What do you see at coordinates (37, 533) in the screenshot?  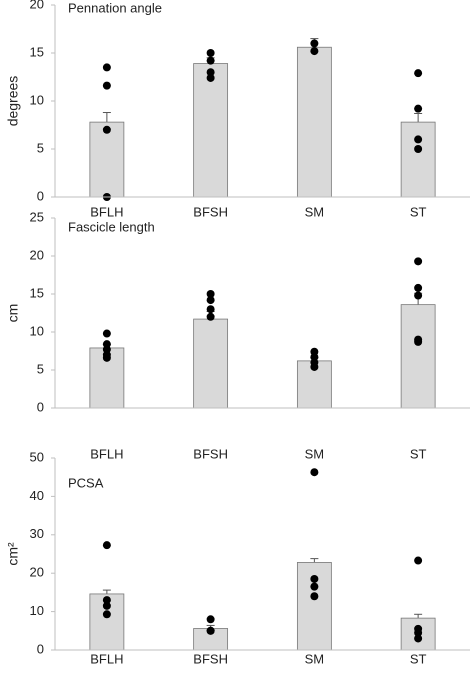 I see `y-tick-label: 30` at bounding box center [37, 533].